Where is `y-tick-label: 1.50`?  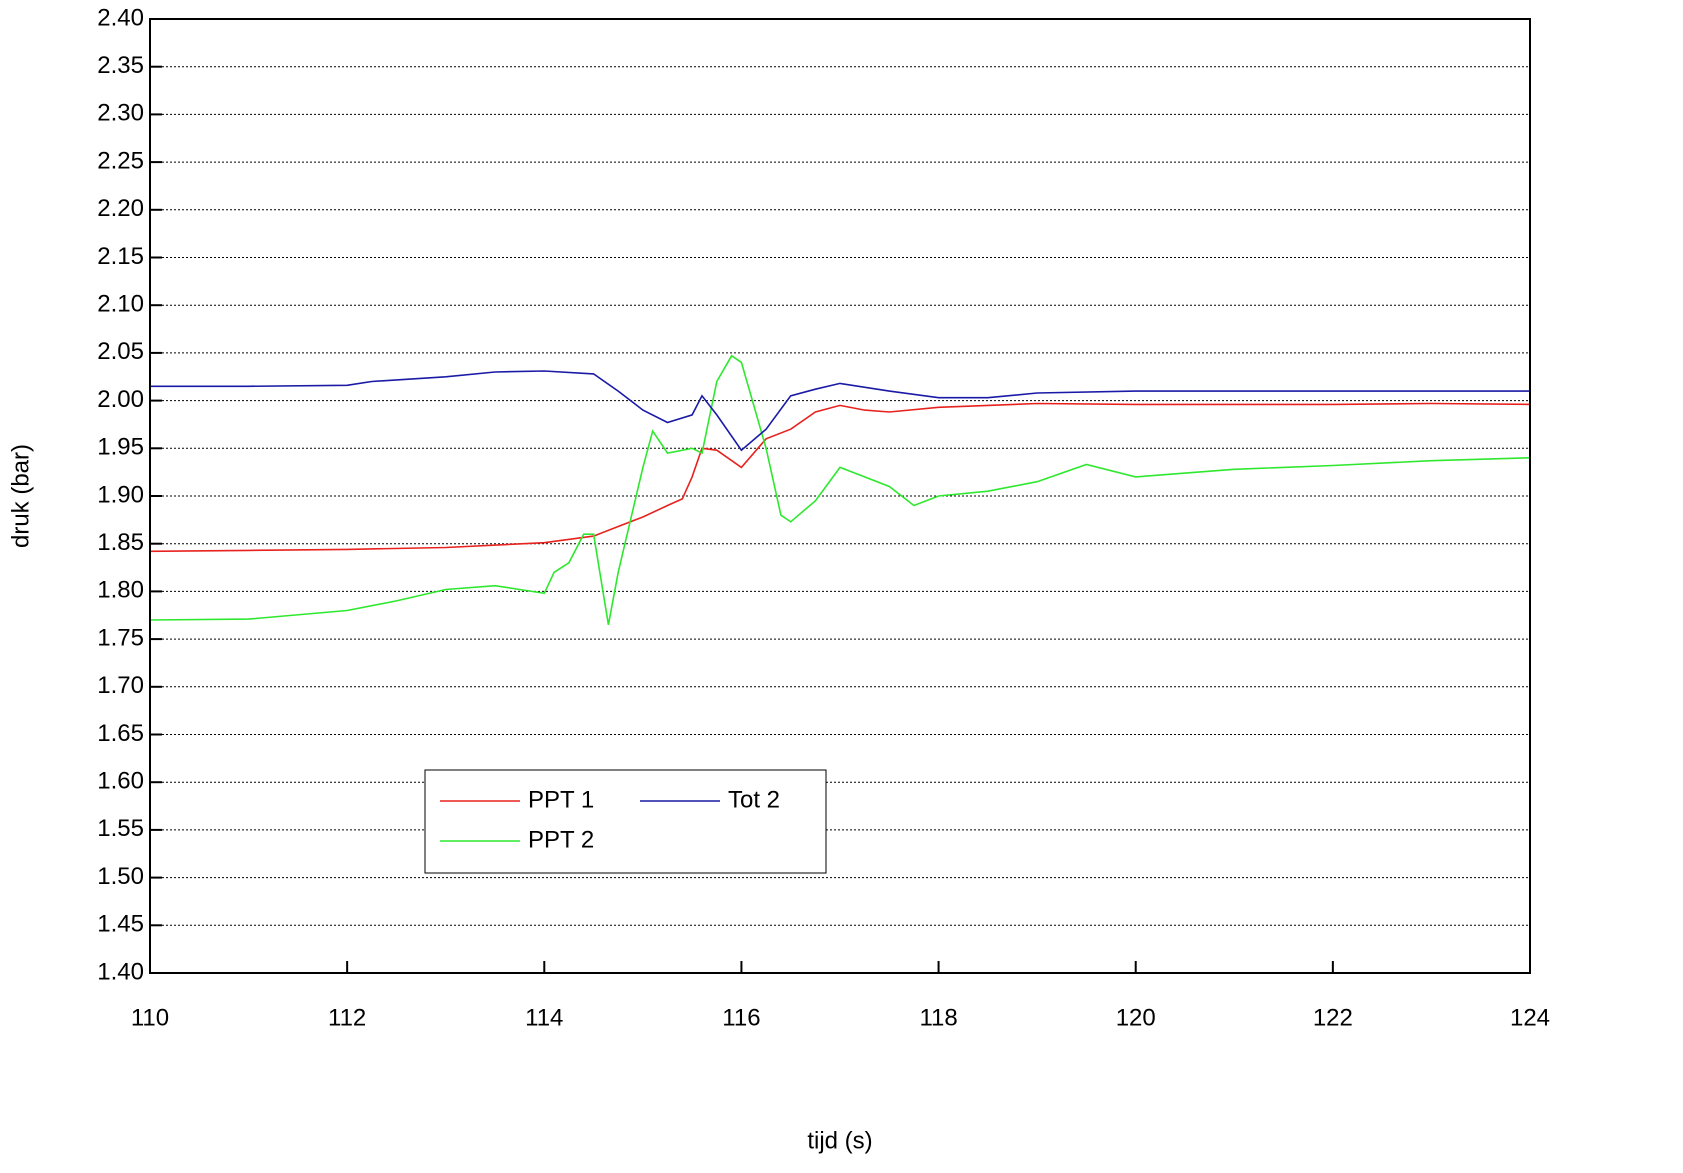 y-tick-label: 1.50 is located at coordinates (120, 876).